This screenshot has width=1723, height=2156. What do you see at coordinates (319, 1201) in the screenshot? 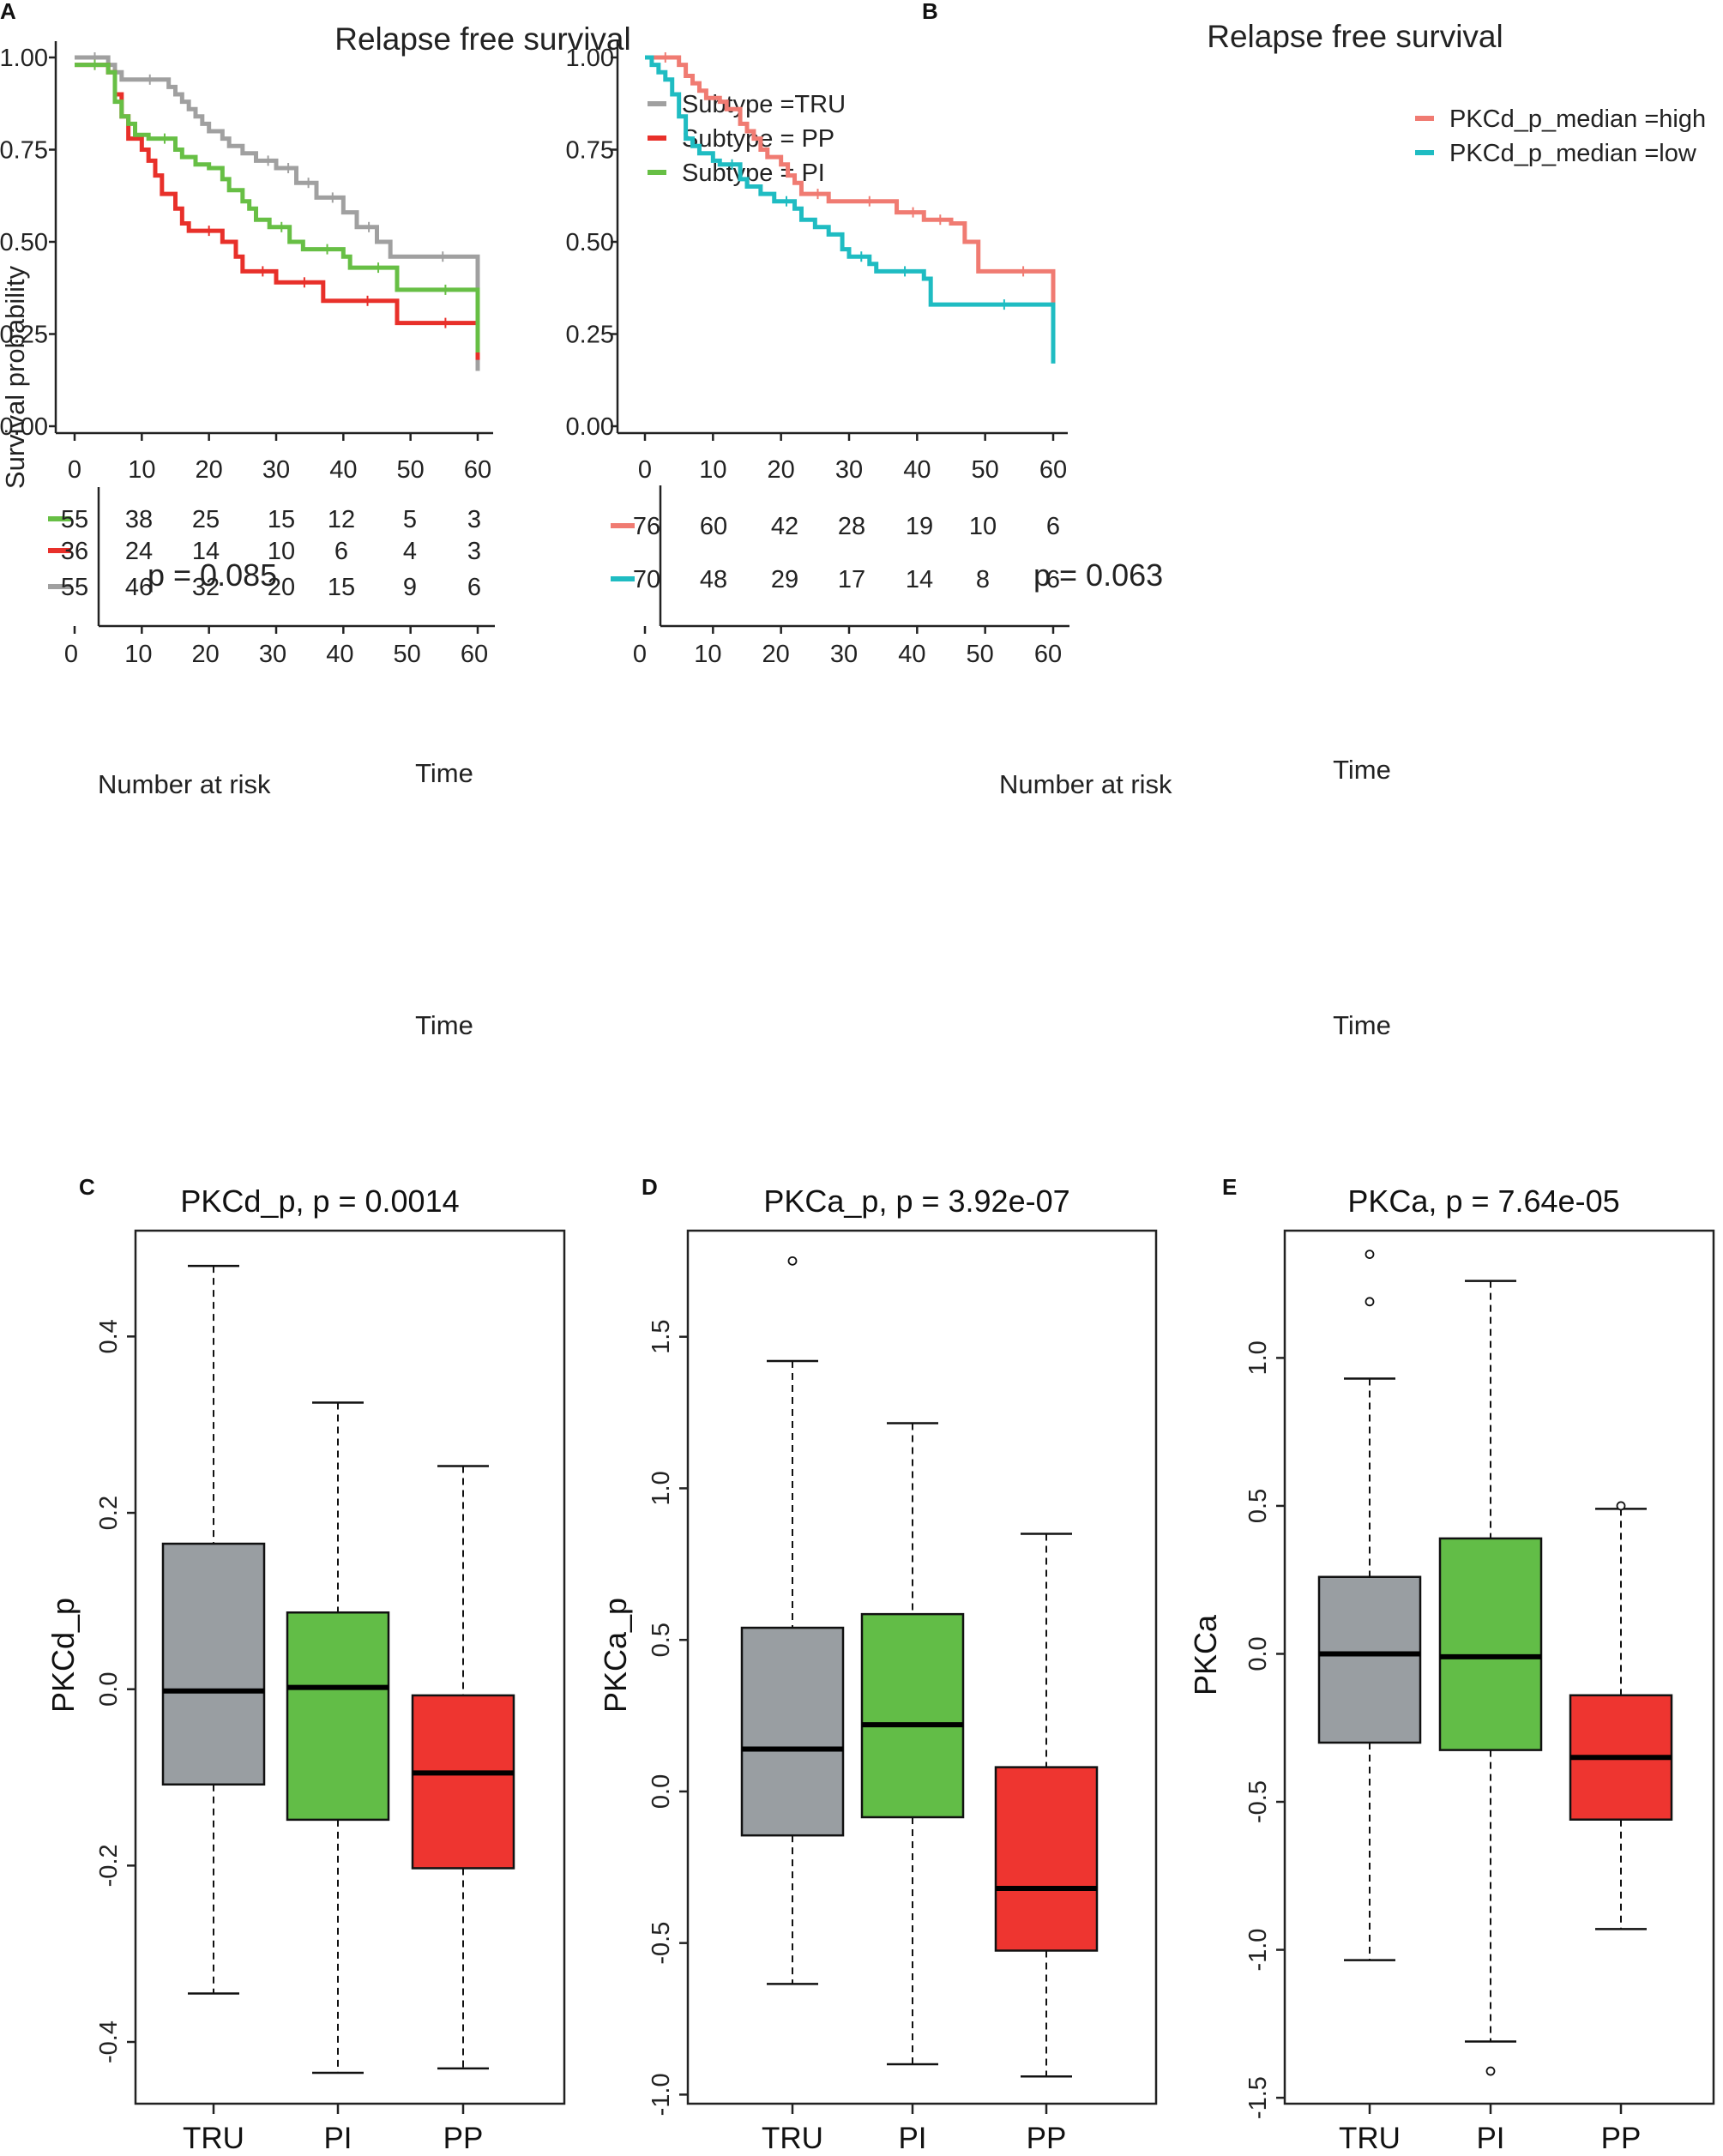
I see `panel-c-title: PKCd_p, p = 0.0014` at bounding box center [319, 1201].